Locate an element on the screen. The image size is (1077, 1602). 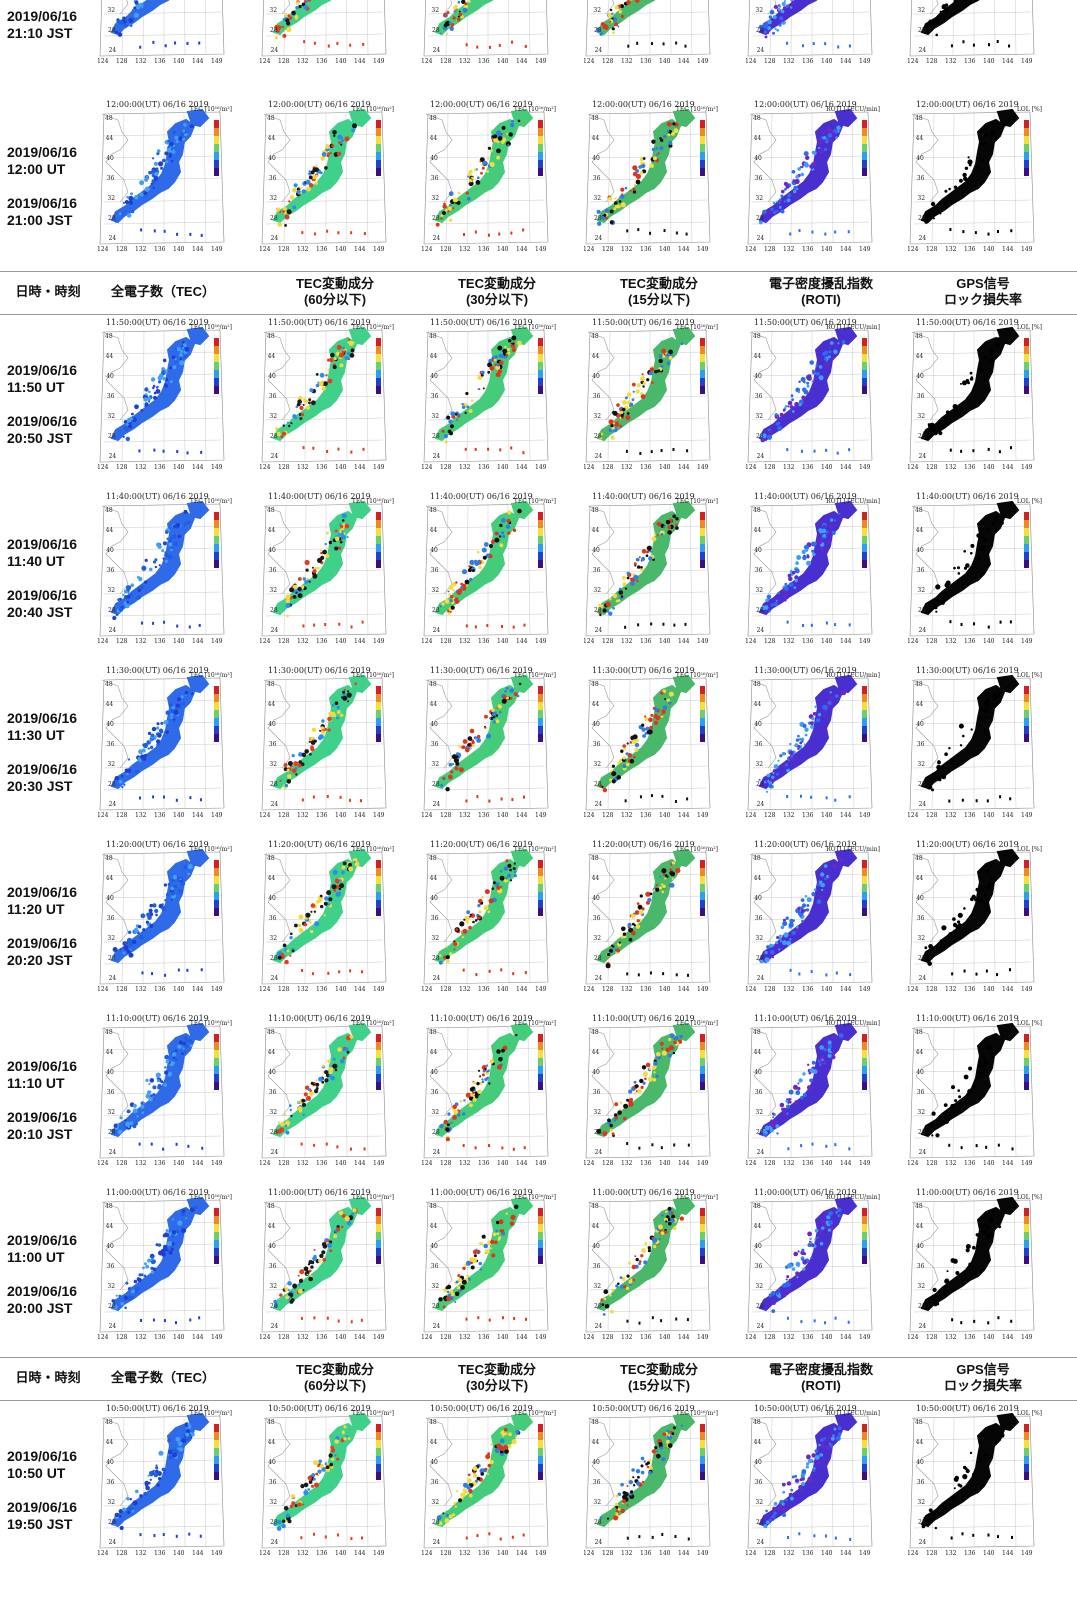
lon-tick-label: 132 is located at coordinates (465, 641).